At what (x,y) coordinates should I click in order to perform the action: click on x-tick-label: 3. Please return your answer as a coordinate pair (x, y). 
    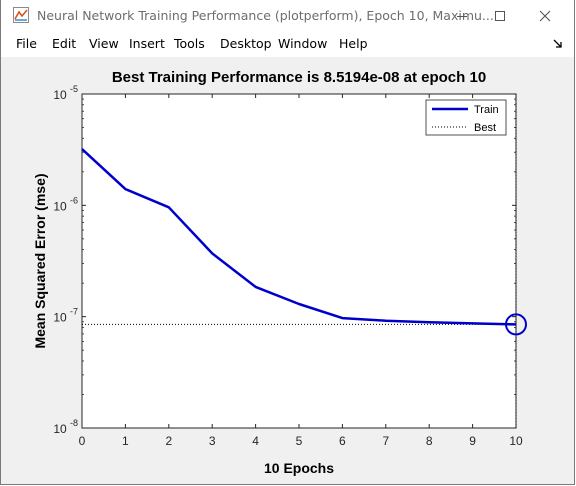
    Looking at the image, I should click on (212, 441).